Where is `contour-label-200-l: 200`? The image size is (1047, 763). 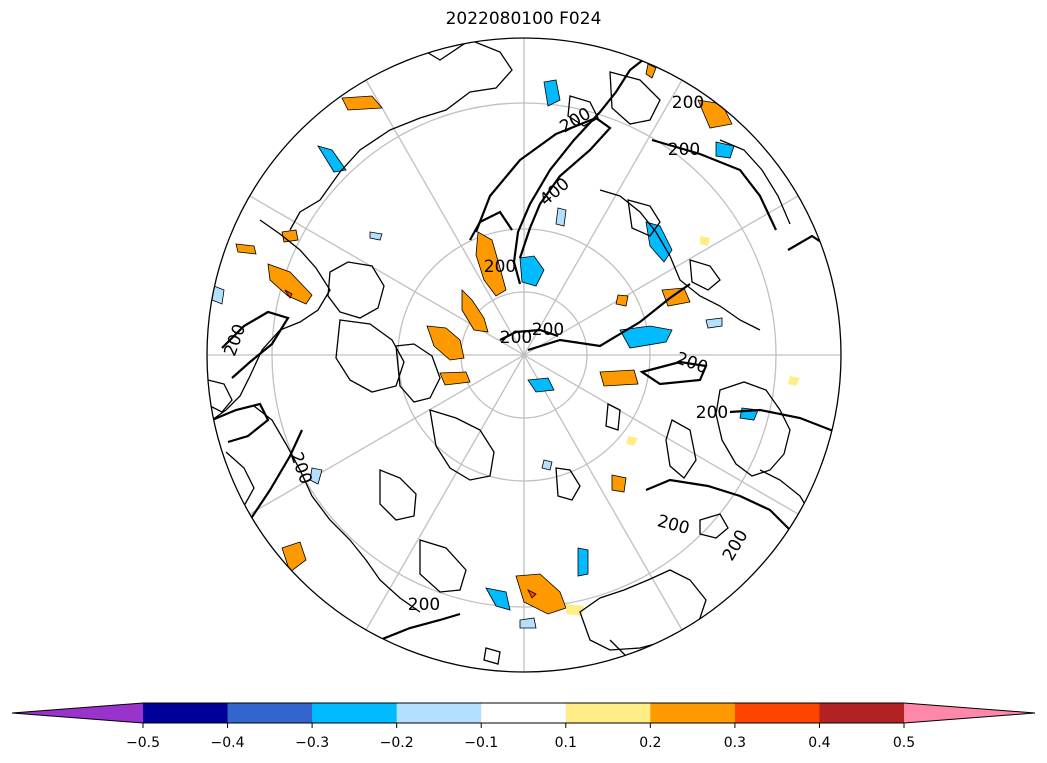
contour-label-200-l: 200 is located at coordinates (301, 468).